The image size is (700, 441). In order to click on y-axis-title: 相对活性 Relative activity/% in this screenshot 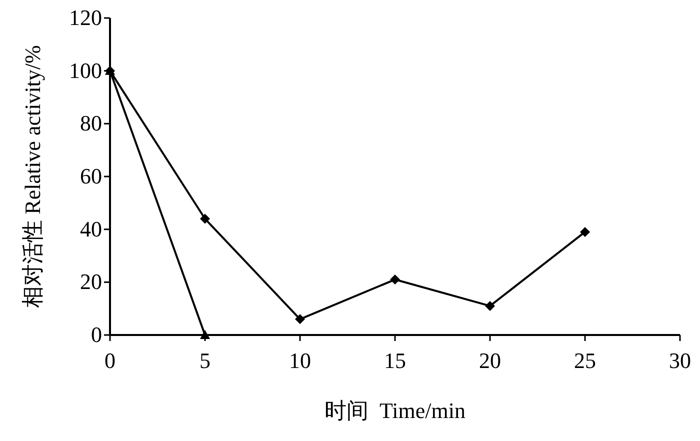, I will do `click(32, 176)`.